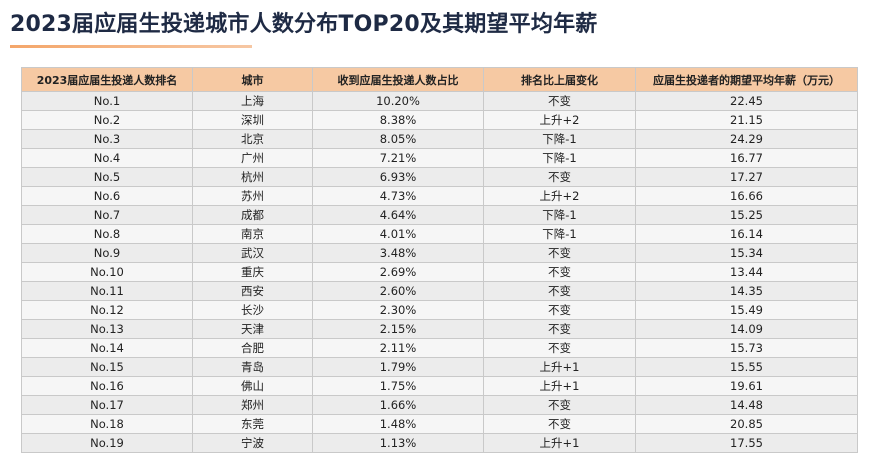 This screenshot has height=453, width=874. I want to click on cell-rank: No.10, so click(107, 272).